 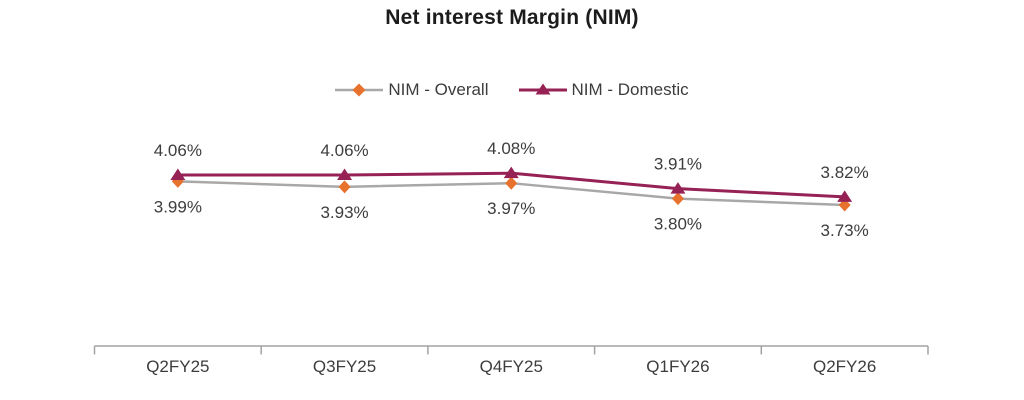 I want to click on legend-marker-domestic-icon, so click(x=542, y=89).